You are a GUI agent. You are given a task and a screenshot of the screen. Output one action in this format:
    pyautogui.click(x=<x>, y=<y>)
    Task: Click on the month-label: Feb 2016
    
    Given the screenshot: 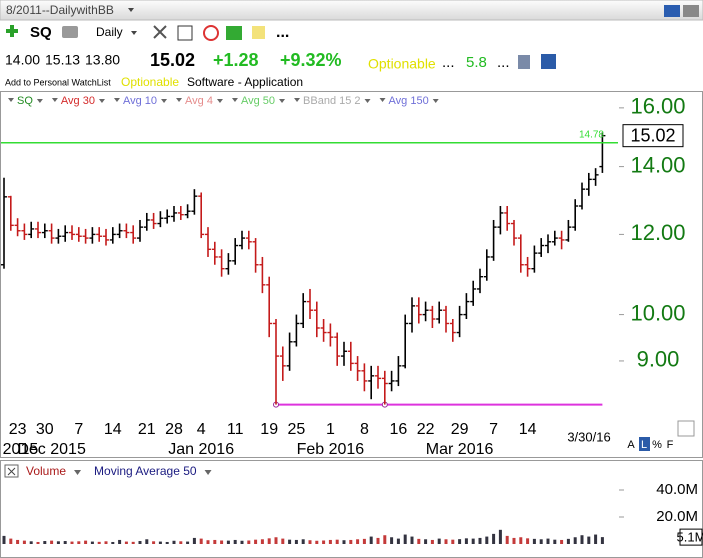 What is the action you would take?
    pyautogui.click(x=331, y=449)
    